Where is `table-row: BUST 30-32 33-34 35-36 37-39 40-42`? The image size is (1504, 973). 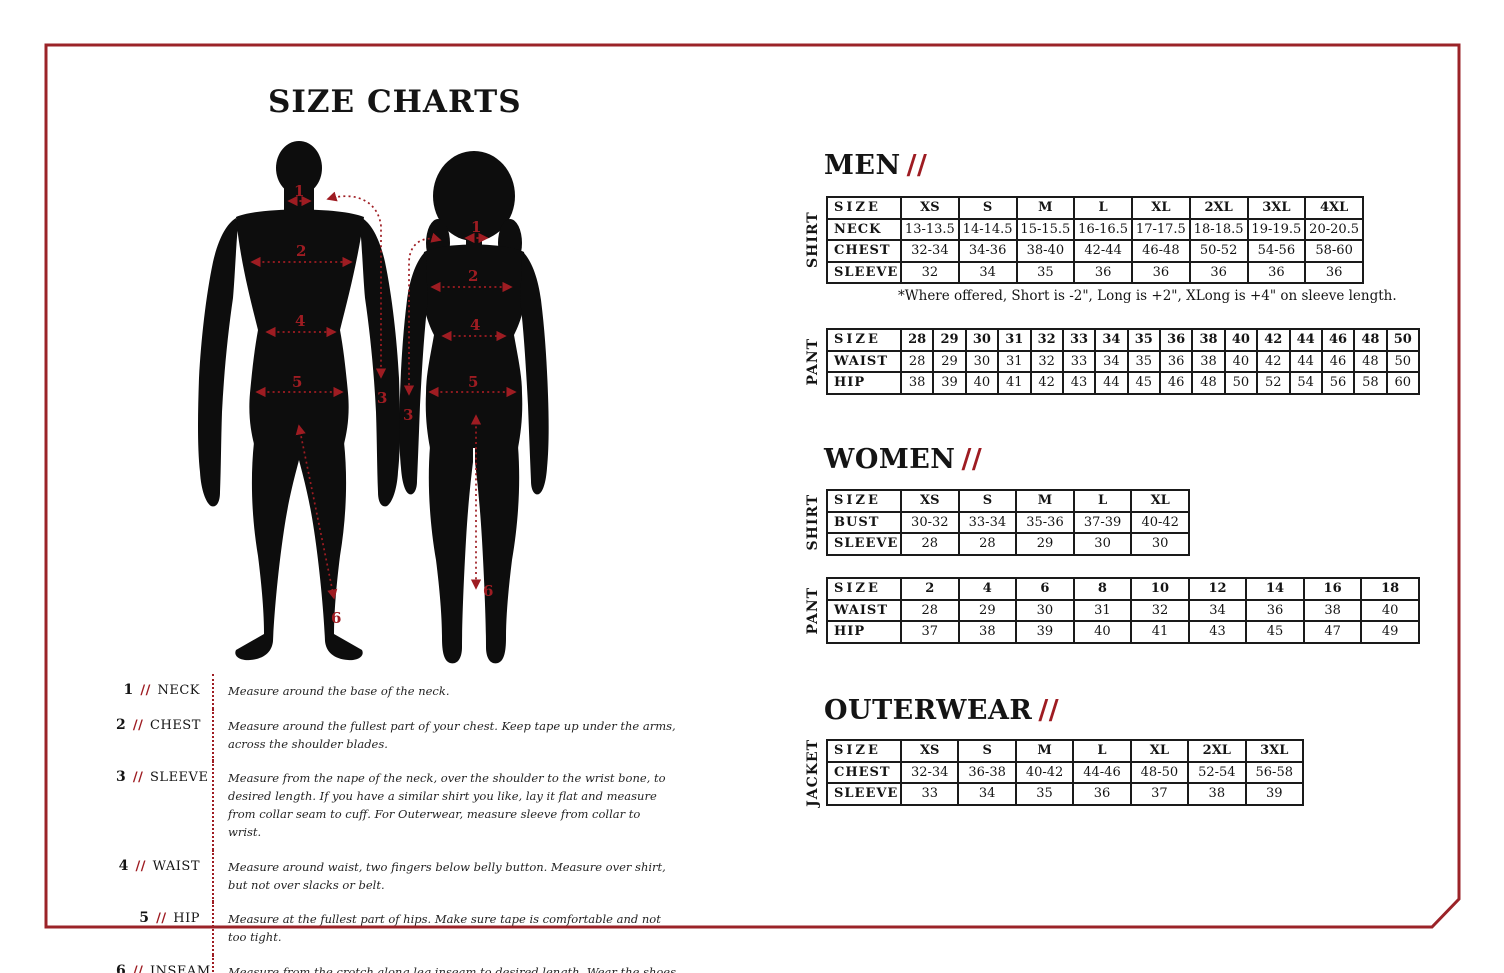 table-row: BUST 30-32 33-34 35-36 37-39 40-42 is located at coordinates (1008, 522).